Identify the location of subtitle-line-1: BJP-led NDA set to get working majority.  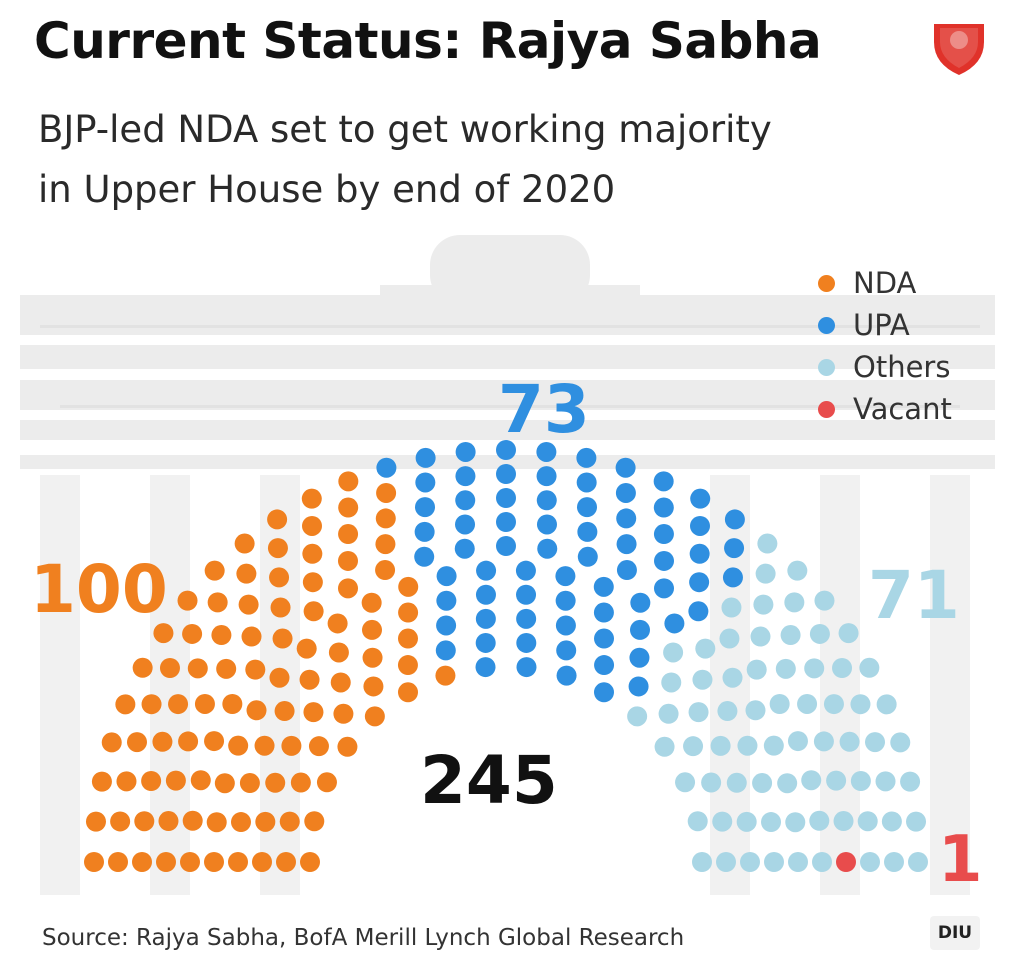
(405, 129).